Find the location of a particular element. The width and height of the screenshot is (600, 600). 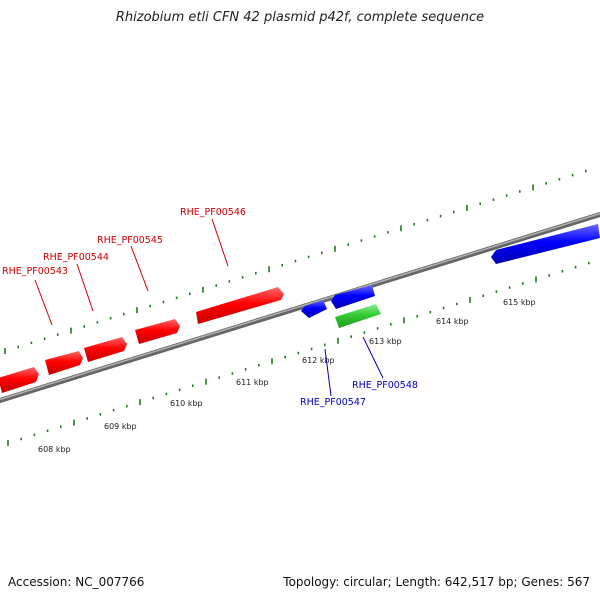

gene-label-rhe-pf00547: RHE_PF00547 is located at coordinates (333, 402).